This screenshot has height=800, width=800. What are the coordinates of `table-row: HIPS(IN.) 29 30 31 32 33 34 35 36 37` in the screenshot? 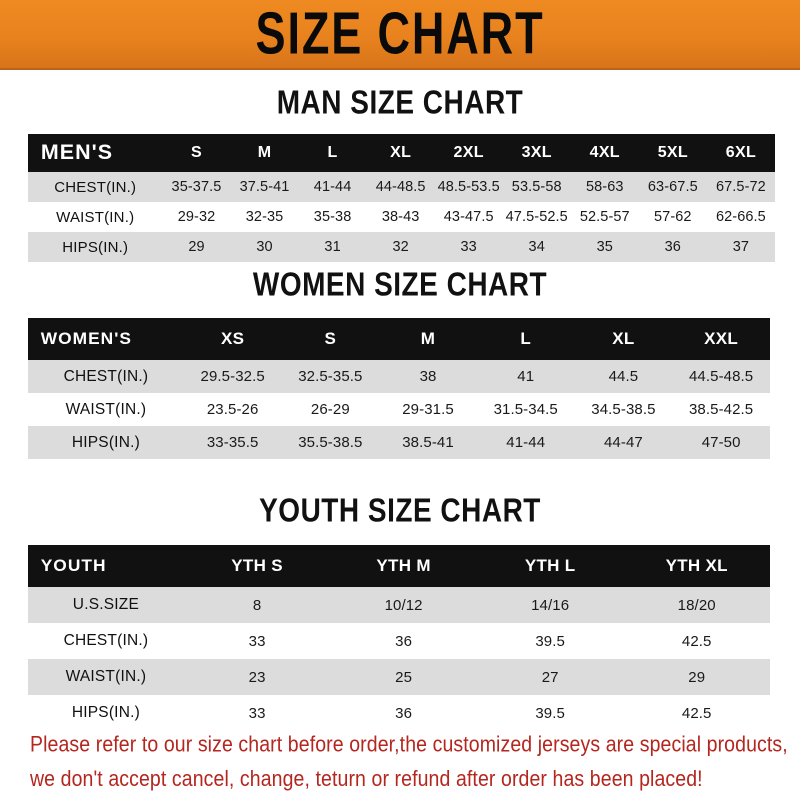 It's located at (401, 247).